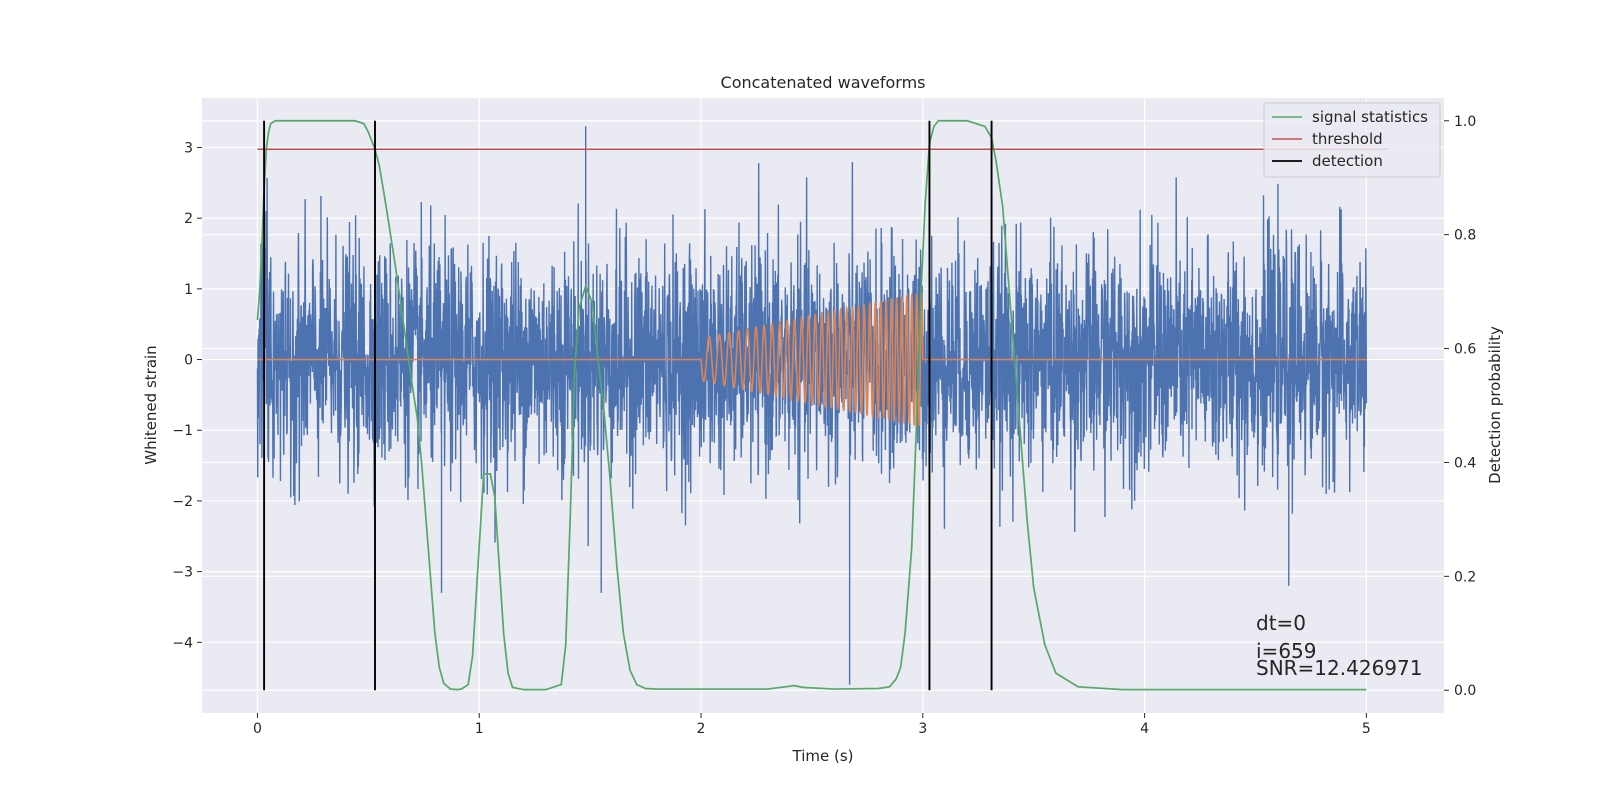 The height and width of the screenshot is (800, 1600). Describe the element at coordinates (1465, 122) in the screenshot. I see `y-right-tick-label: 1.0` at that location.